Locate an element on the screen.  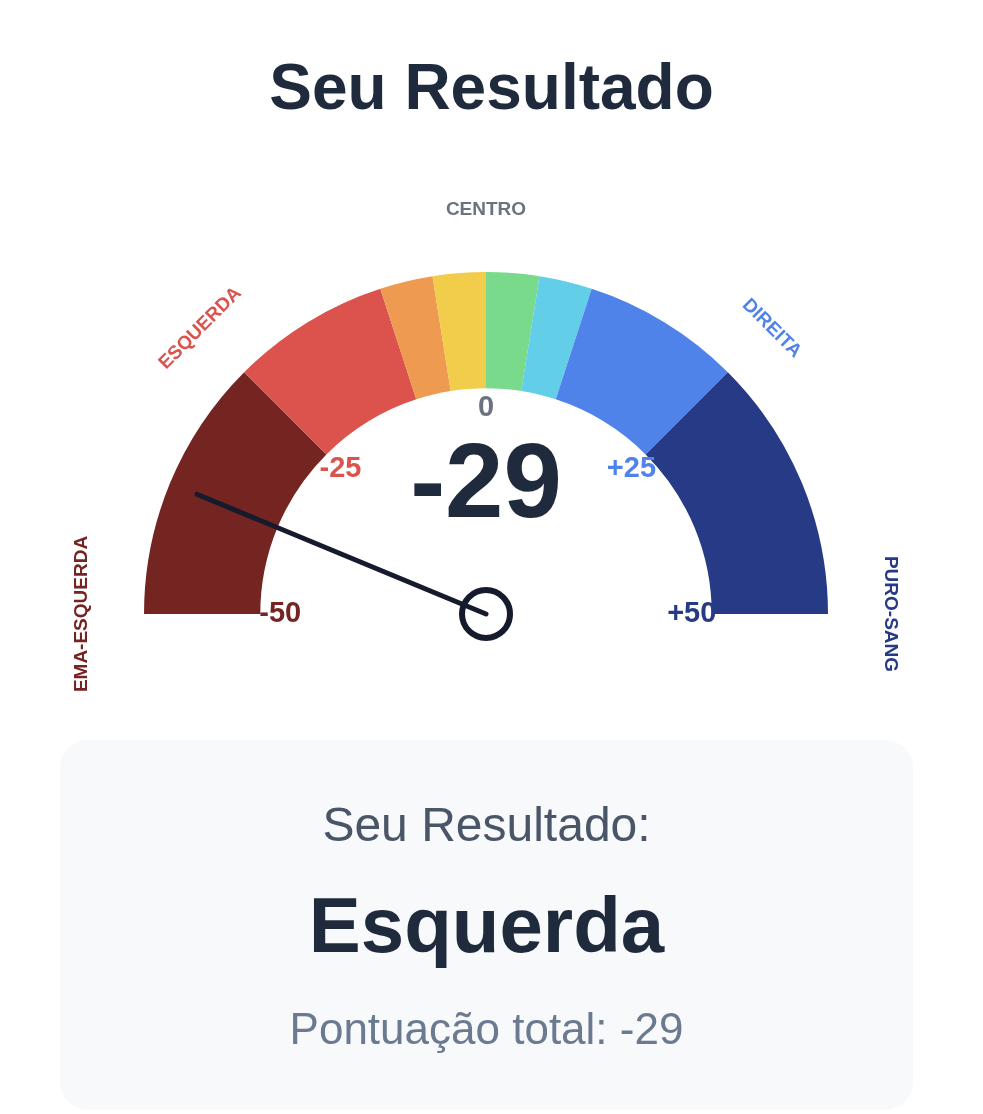
slice-label: EMA-ESQUERDA is located at coordinates (81, 614).